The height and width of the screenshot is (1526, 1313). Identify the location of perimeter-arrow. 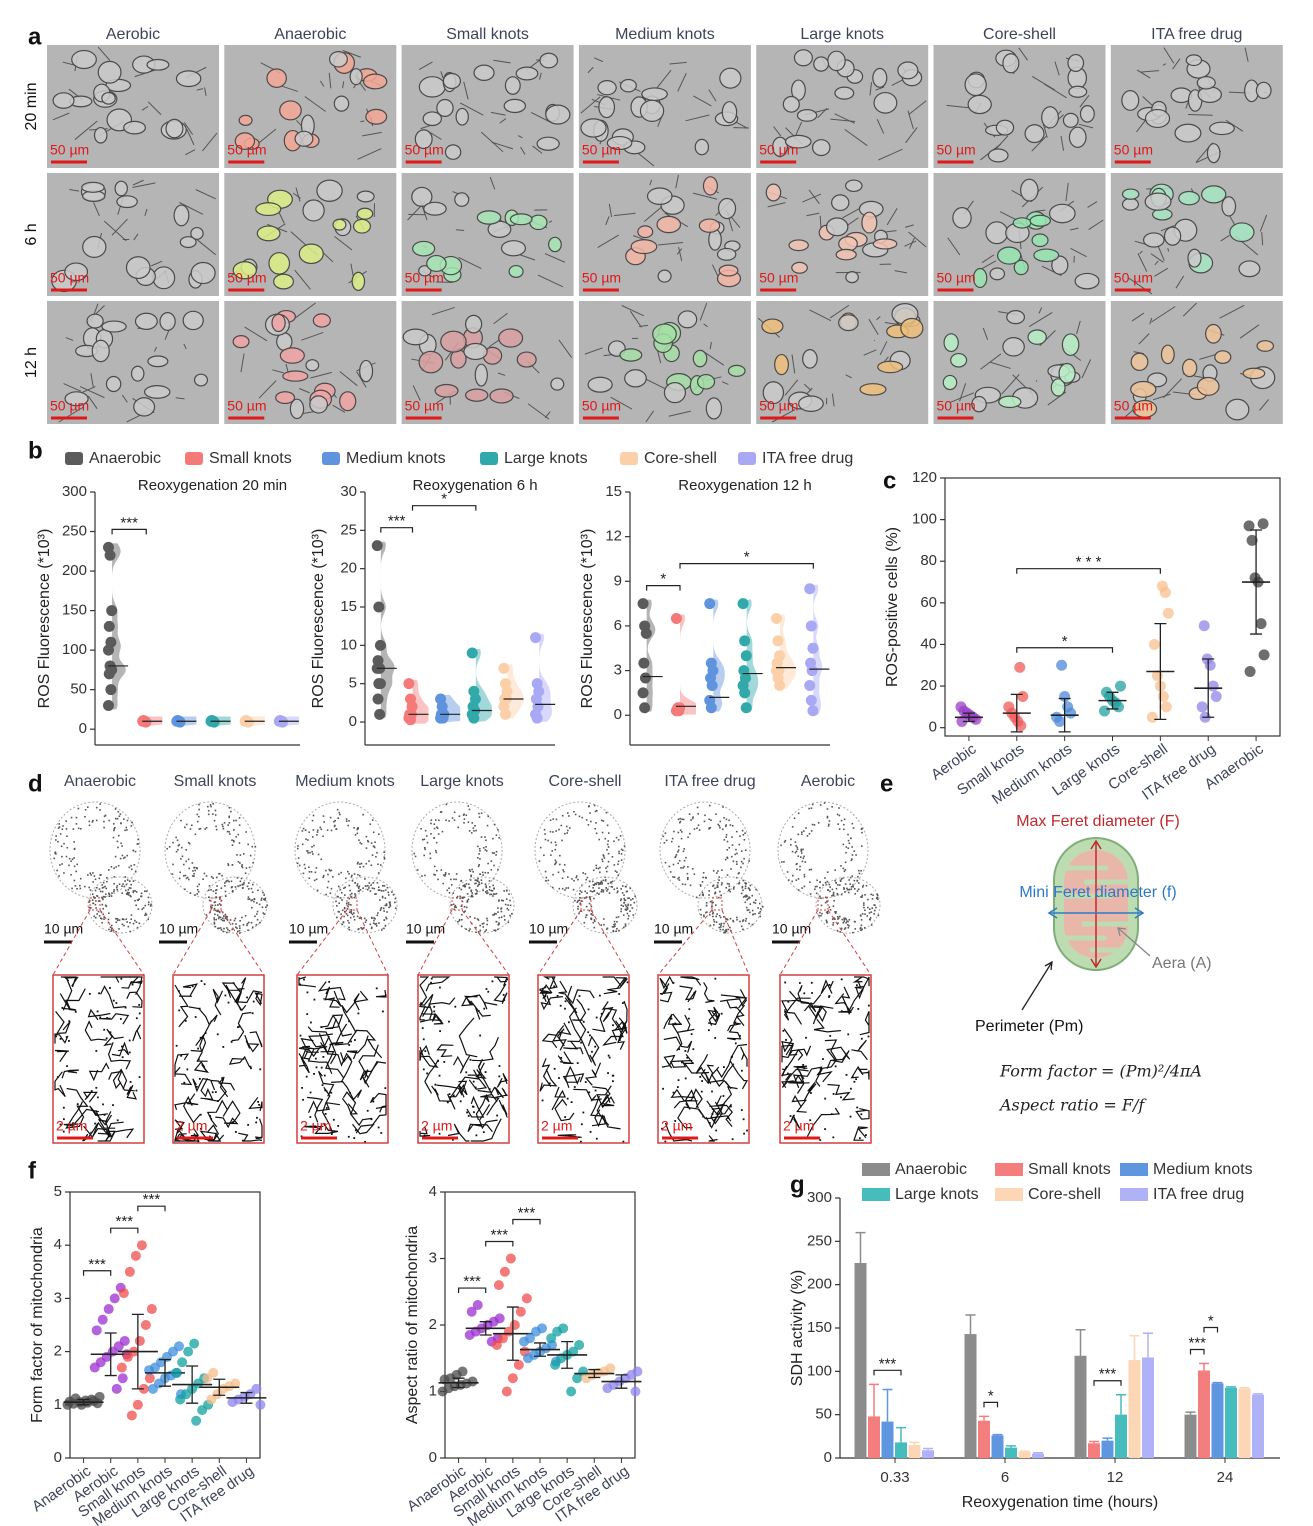
(1037, 985).